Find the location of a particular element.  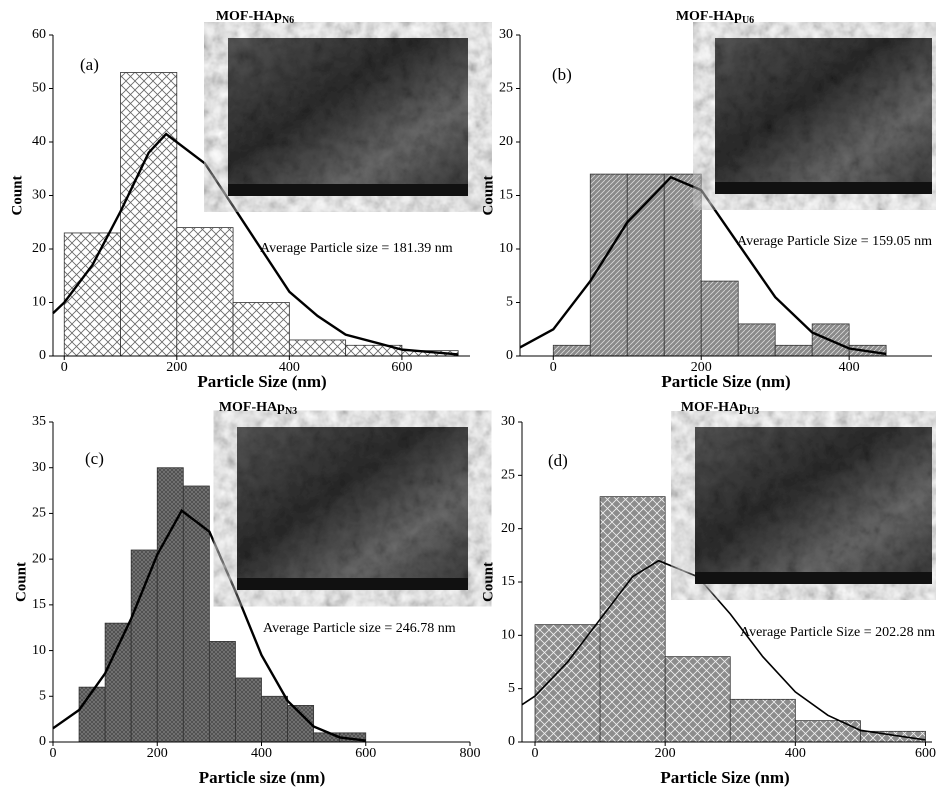

annotation: Average Particle size = 181.39 nm is located at coordinates (356, 248).